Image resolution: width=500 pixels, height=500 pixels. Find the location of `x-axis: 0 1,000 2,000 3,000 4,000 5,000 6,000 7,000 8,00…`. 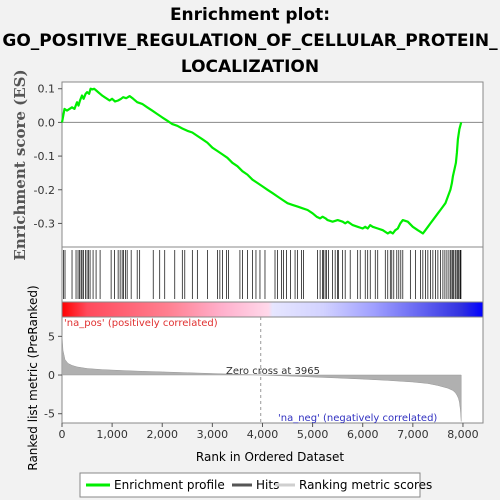

x-axis: 0 1,000 2,000 3,000 4,000 5,000 6,000 7,000 8,00… is located at coordinates (269, 432).